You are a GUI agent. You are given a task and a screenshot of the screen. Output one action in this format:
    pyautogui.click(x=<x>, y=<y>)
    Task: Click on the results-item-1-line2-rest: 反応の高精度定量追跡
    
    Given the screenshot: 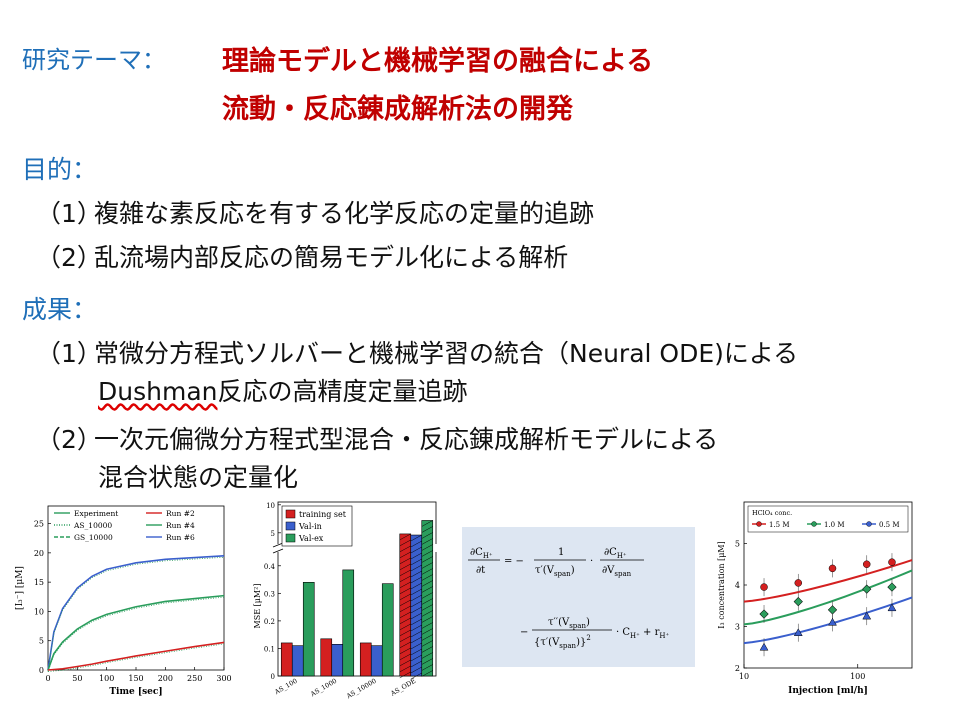 What is the action you would take?
    pyautogui.click(x=342, y=391)
    